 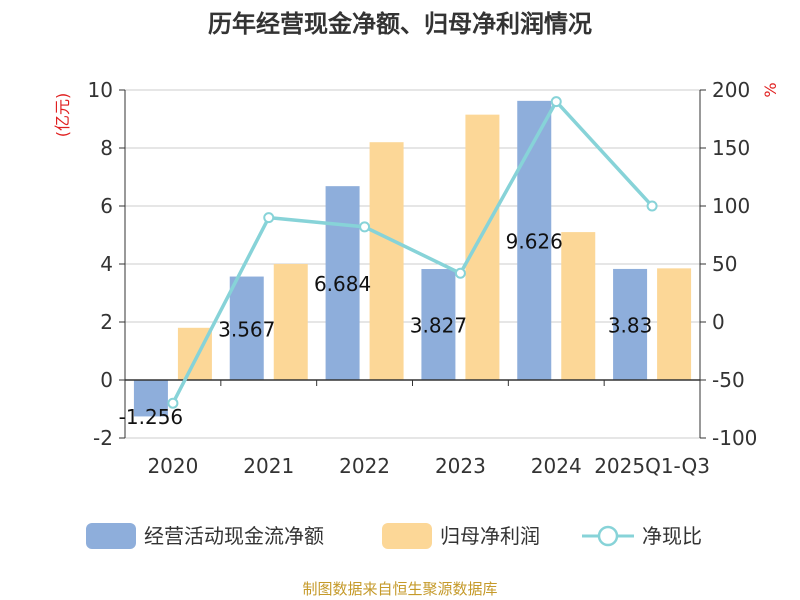 I want to click on category-label: 2022, so click(x=364, y=466).